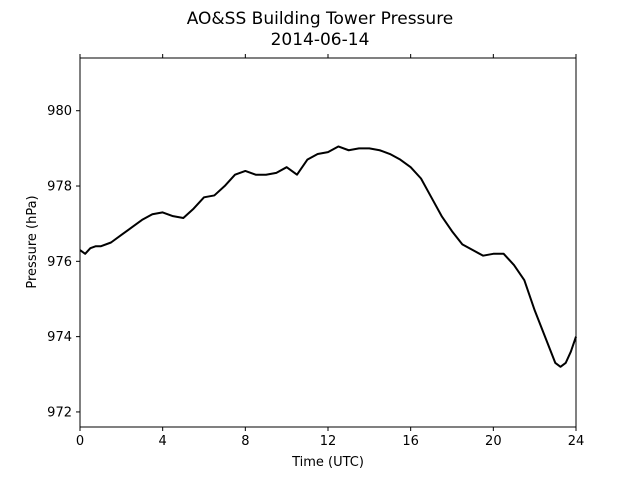 The height and width of the screenshot is (480, 640). I want to click on x-tick-label: 16, so click(410, 441).